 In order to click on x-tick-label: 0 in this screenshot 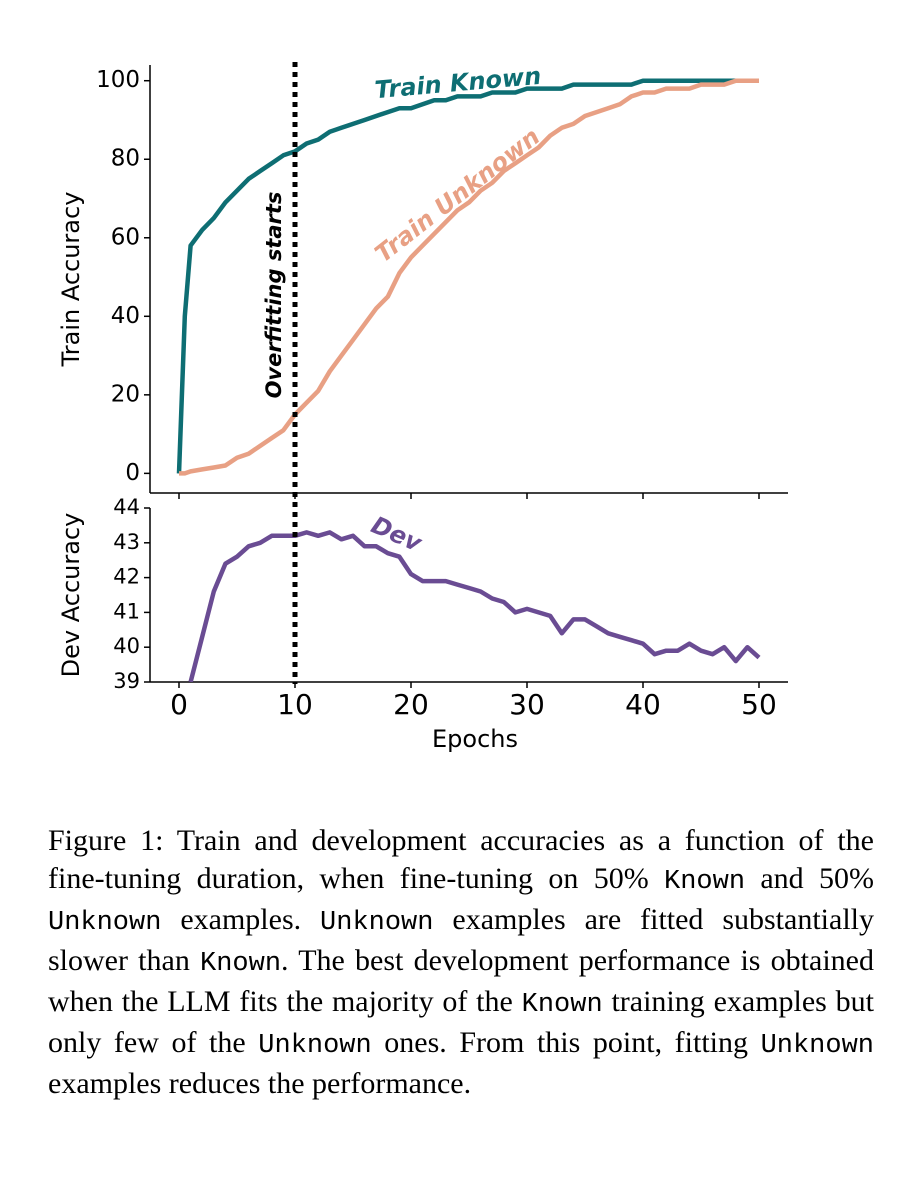, I will do `click(179, 704)`.